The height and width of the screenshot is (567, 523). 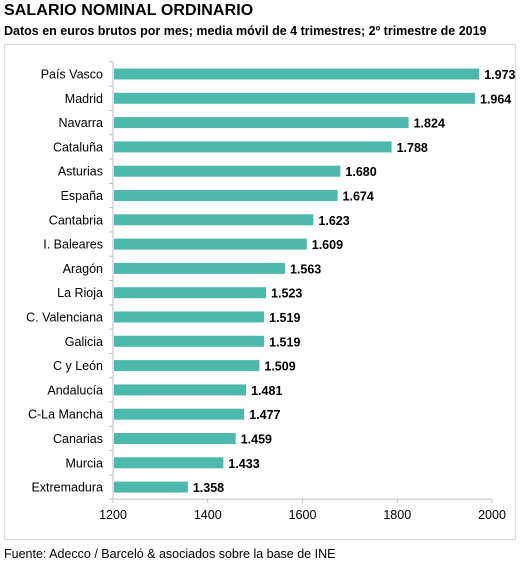 What do you see at coordinates (64, 318) in the screenshot?
I see `category-label: C. Valenciana` at bounding box center [64, 318].